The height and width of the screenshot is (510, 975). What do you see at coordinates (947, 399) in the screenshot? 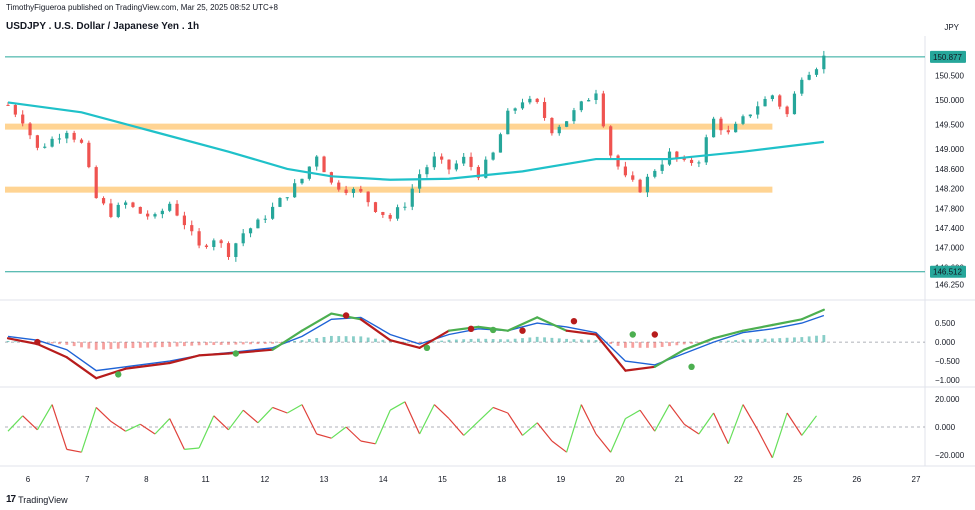
I see `osc-tick-label: 20.000` at bounding box center [947, 399].